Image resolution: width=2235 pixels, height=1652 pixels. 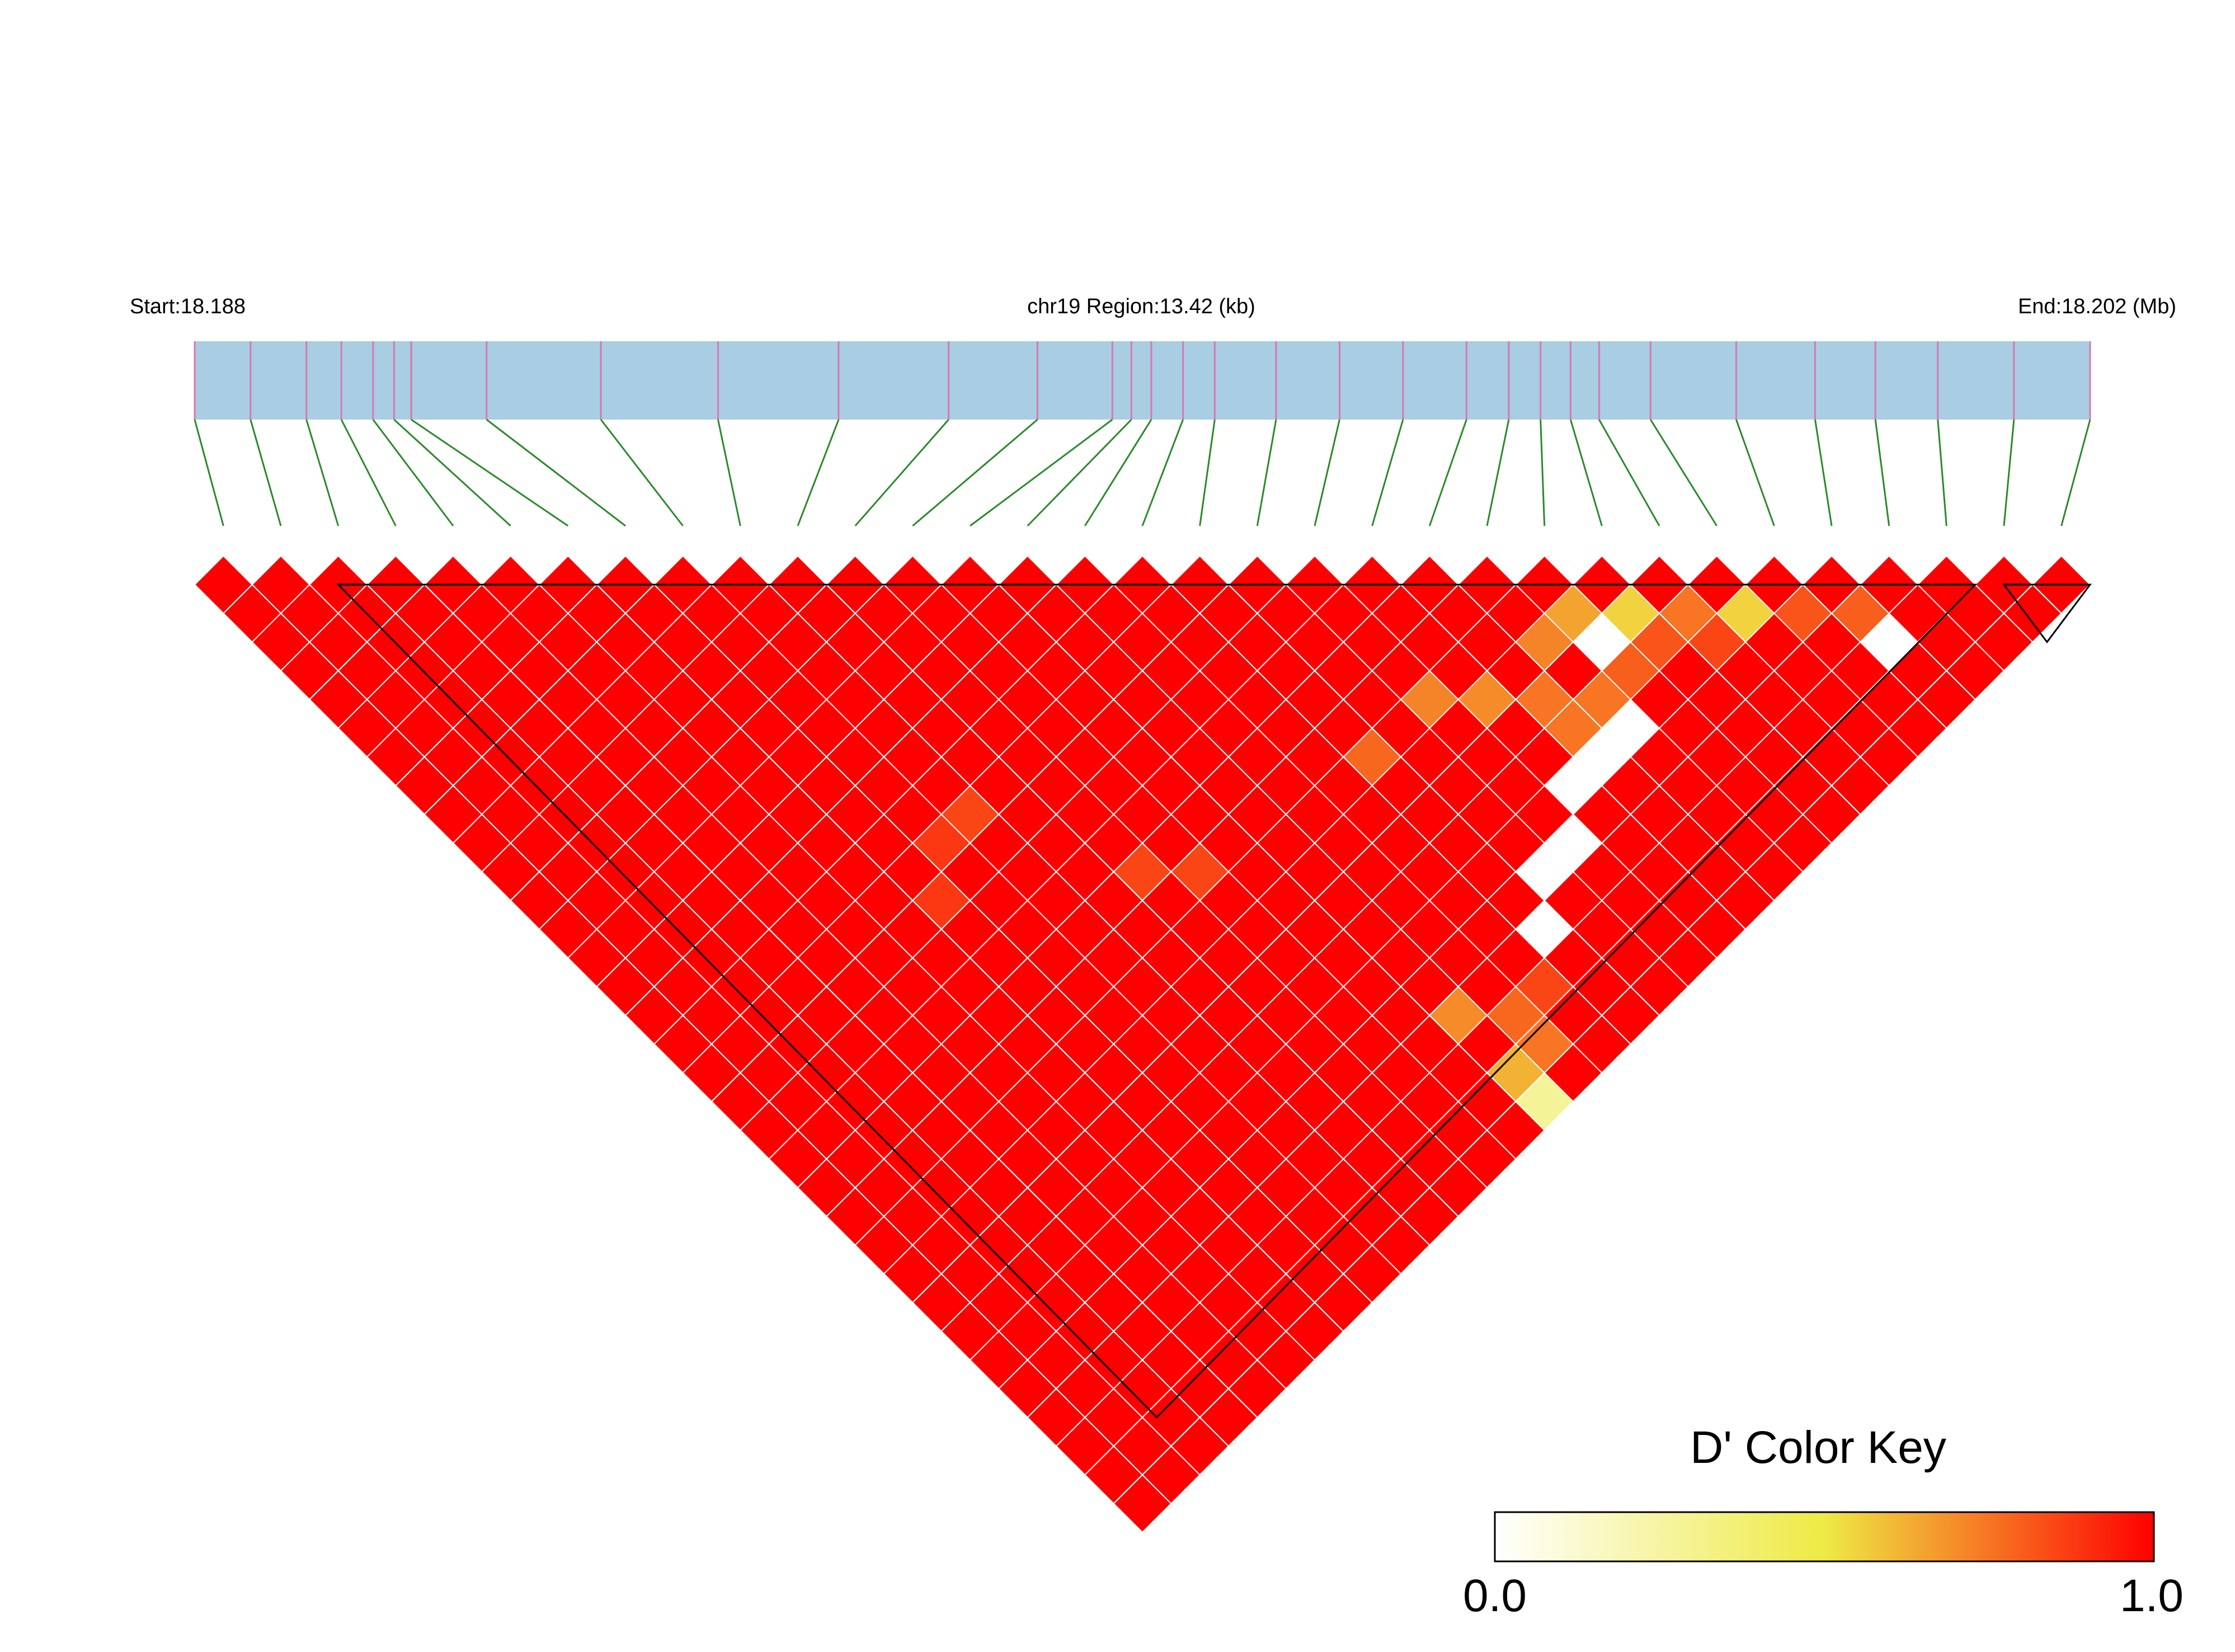 What do you see at coordinates (1818, 1447) in the screenshot?
I see `legend-title: D' Color Key` at bounding box center [1818, 1447].